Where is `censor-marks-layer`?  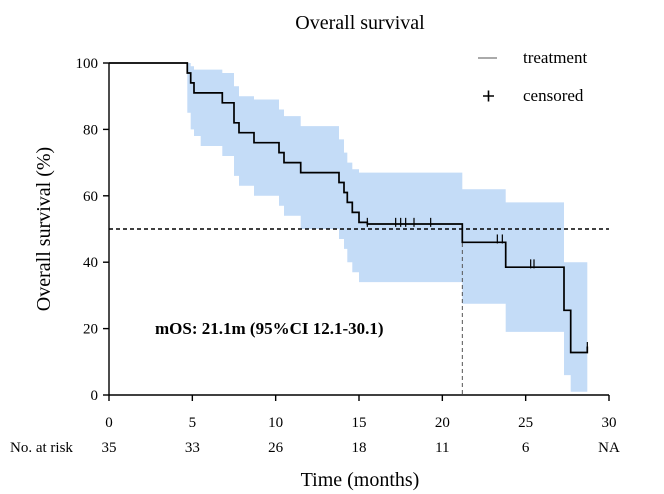 censor-marks-layer is located at coordinates (477, 284).